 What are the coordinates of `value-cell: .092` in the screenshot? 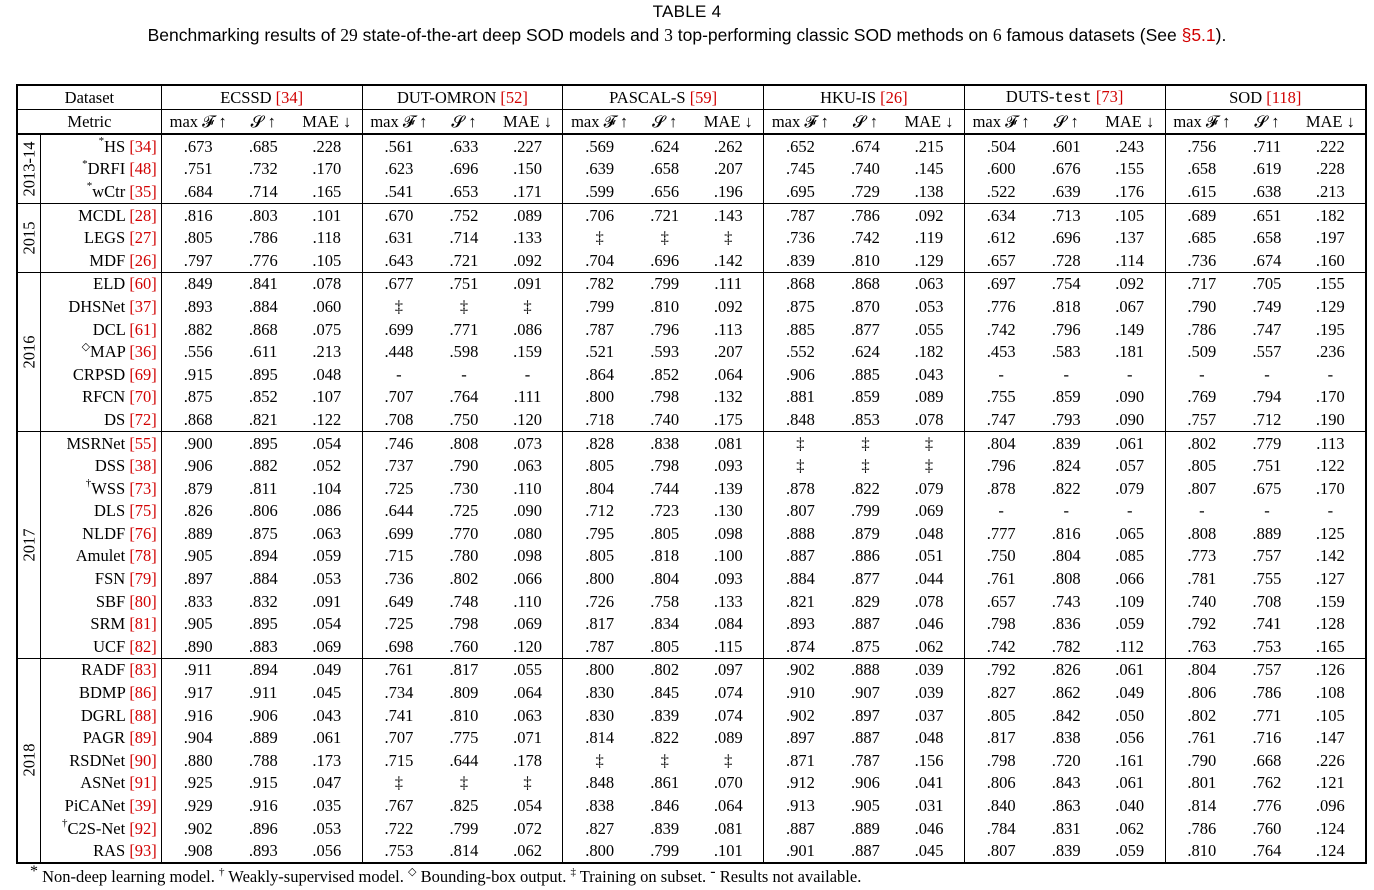 It's located at (1130, 283).